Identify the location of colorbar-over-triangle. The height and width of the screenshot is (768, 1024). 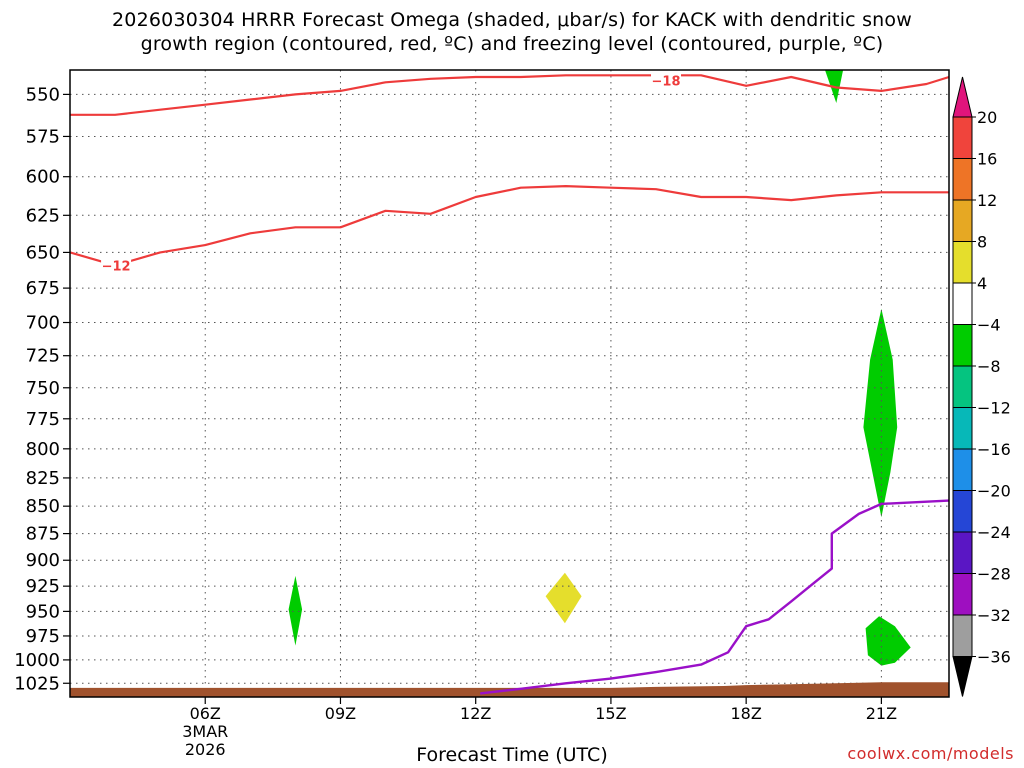
(962, 97).